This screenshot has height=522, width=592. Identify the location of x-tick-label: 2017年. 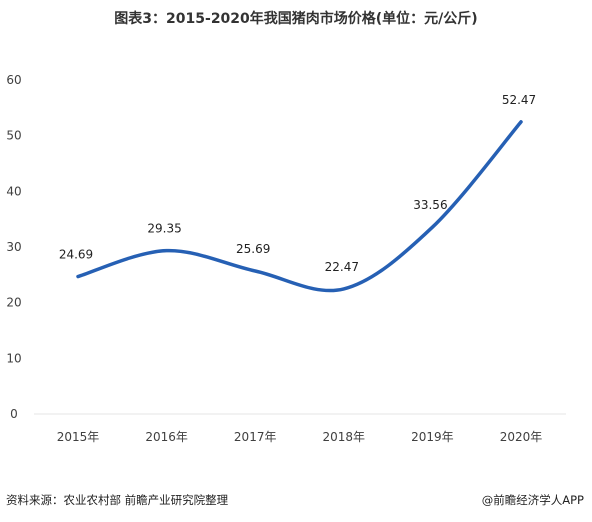
(255, 437).